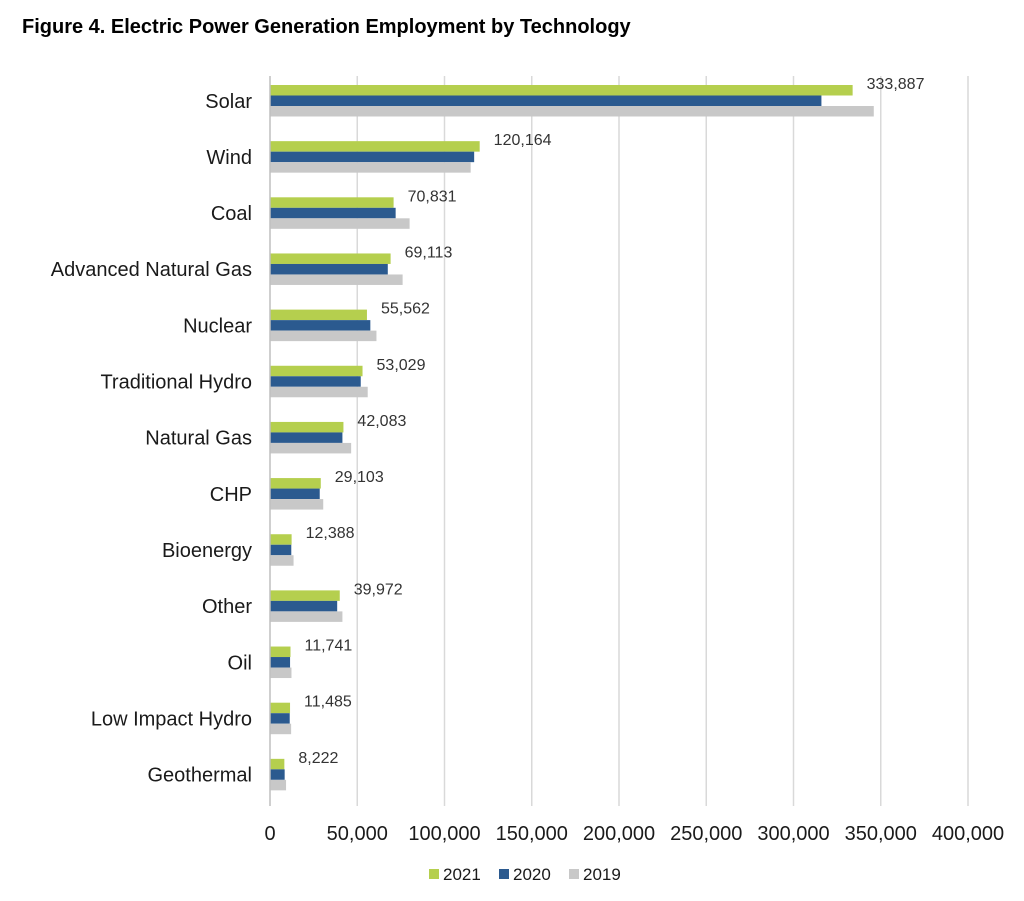  What do you see at coordinates (328, 702) in the screenshot?
I see `data-label: 11,485` at bounding box center [328, 702].